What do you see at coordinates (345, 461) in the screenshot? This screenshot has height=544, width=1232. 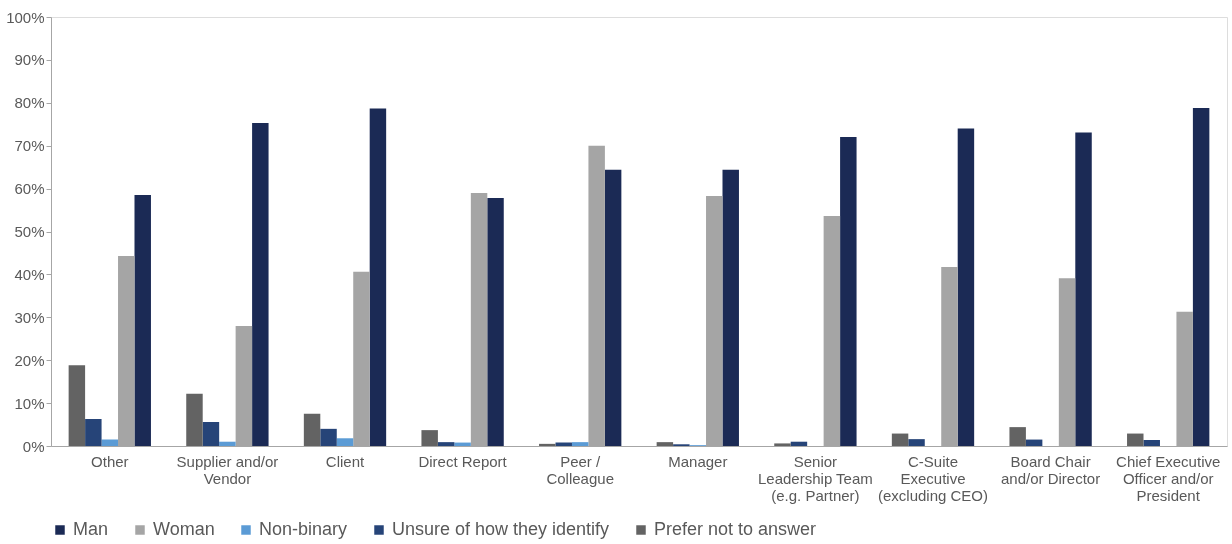 I see `x-tick-label: Client` at bounding box center [345, 461].